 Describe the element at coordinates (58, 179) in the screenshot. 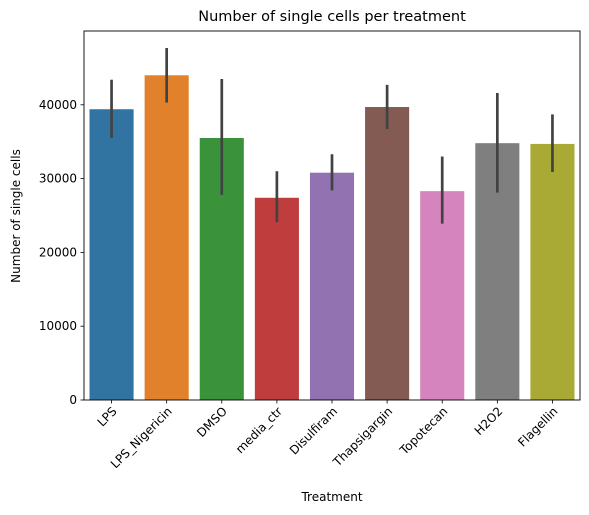

I see `y-tick-label: 30000` at that location.